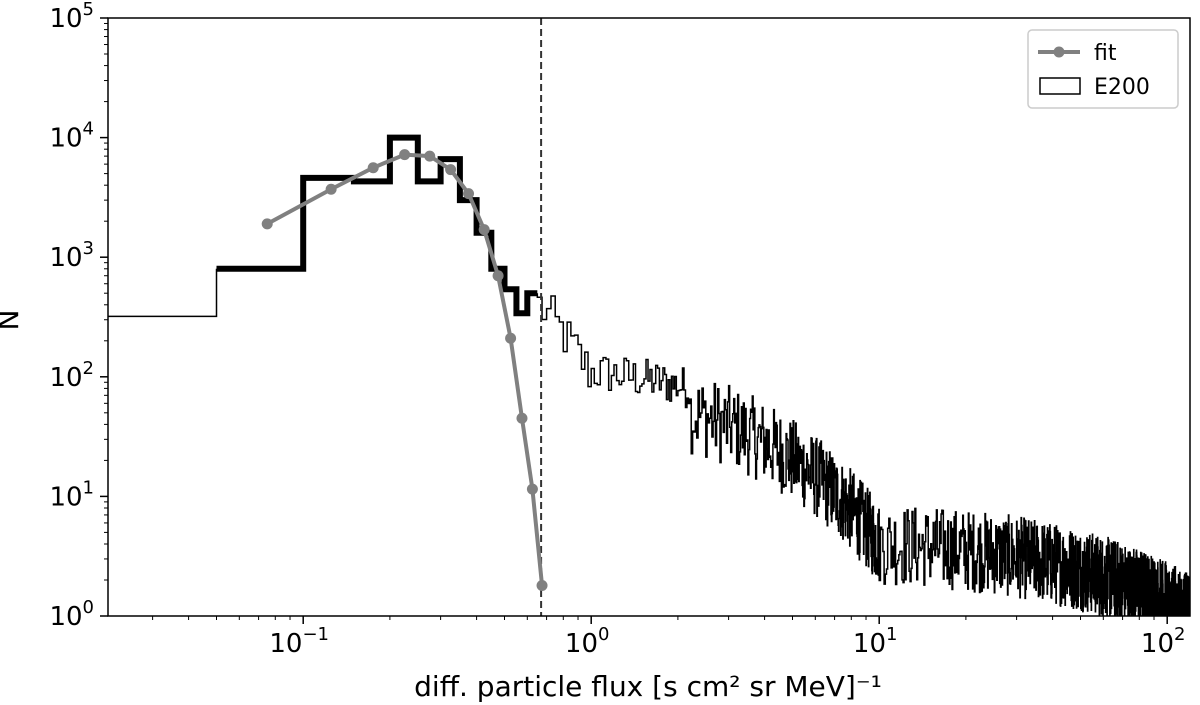 The width and height of the screenshot is (1200, 705). What do you see at coordinates (405, 369) in the screenshot?
I see `fit-line` at bounding box center [405, 369].